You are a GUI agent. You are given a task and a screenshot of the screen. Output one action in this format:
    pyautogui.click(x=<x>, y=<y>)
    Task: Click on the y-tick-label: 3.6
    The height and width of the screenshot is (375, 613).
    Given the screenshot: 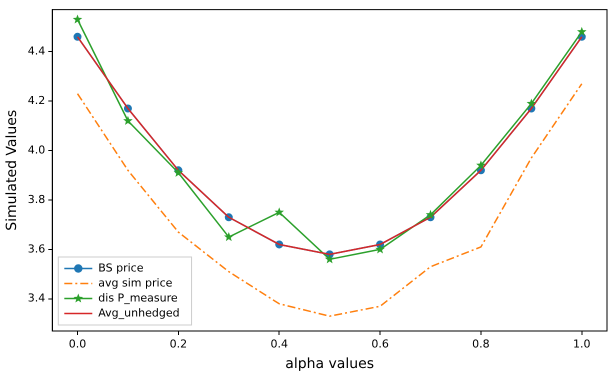 What is the action you would take?
    pyautogui.click(x=37, y=249)
    